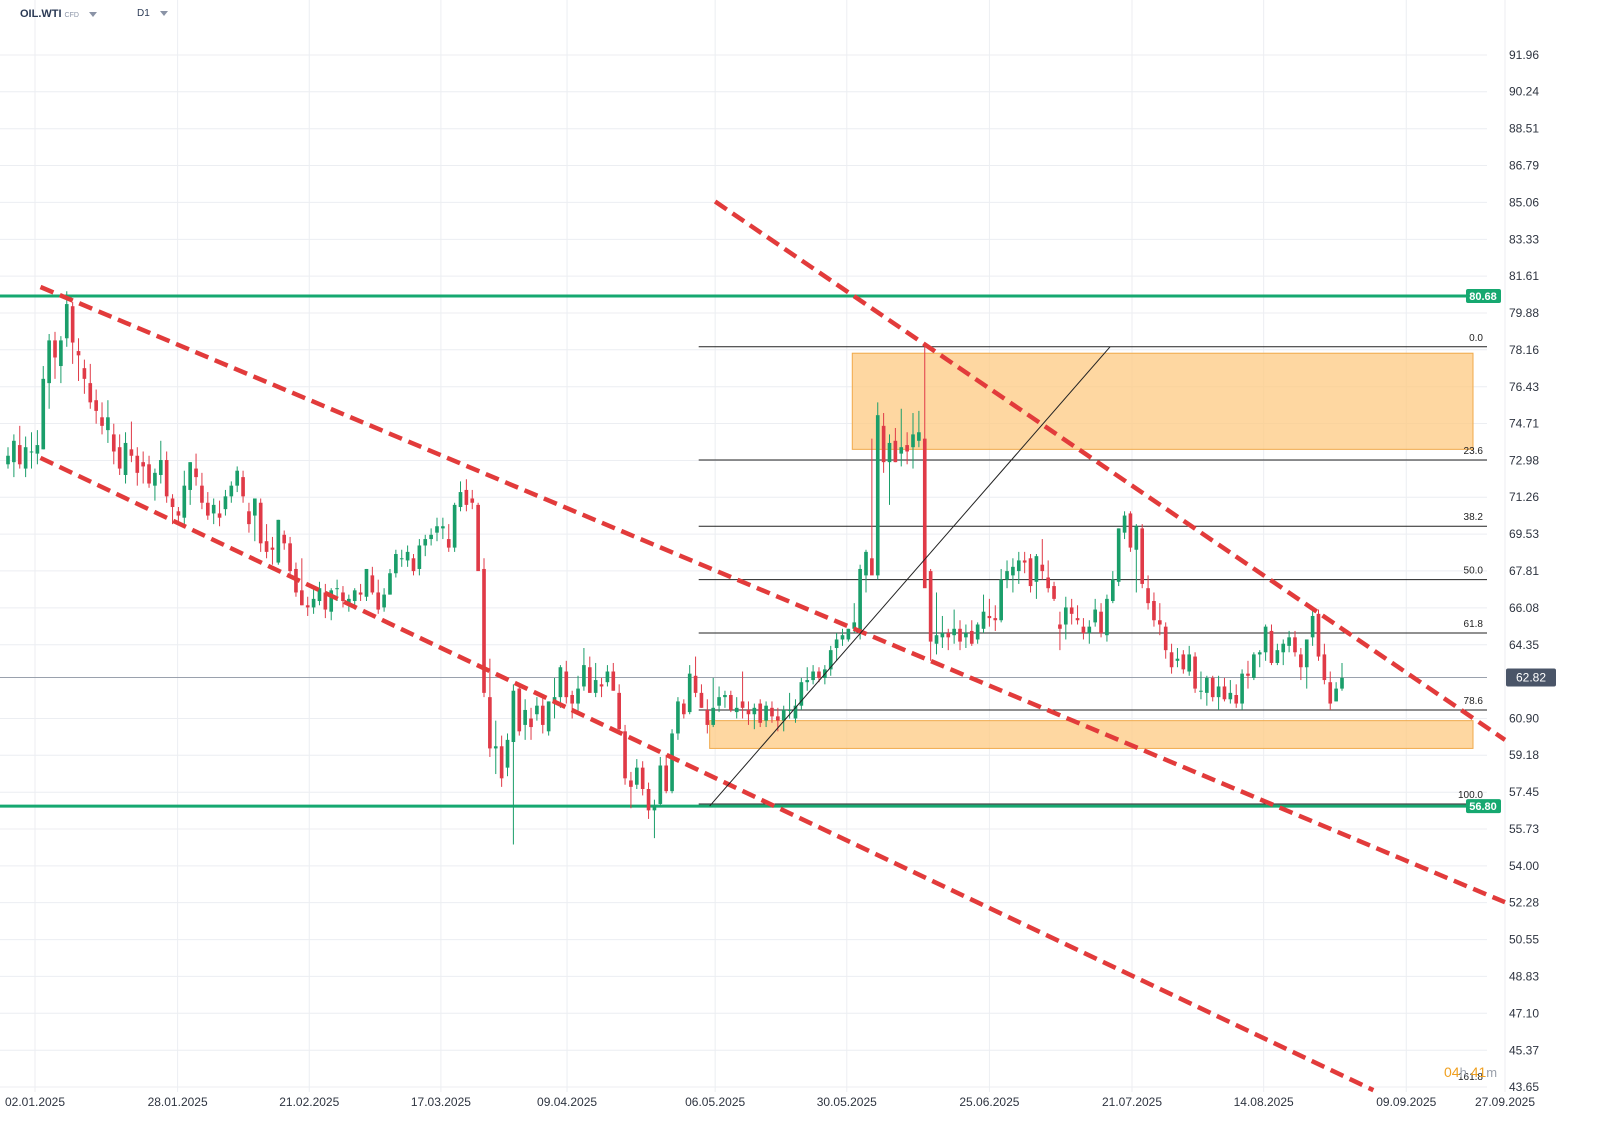 The image size is (1599, 1139). Describe the element at coordinates (441, 1102) in the screenshot. I see `x-tick-label: 17.03.2025` at that location.